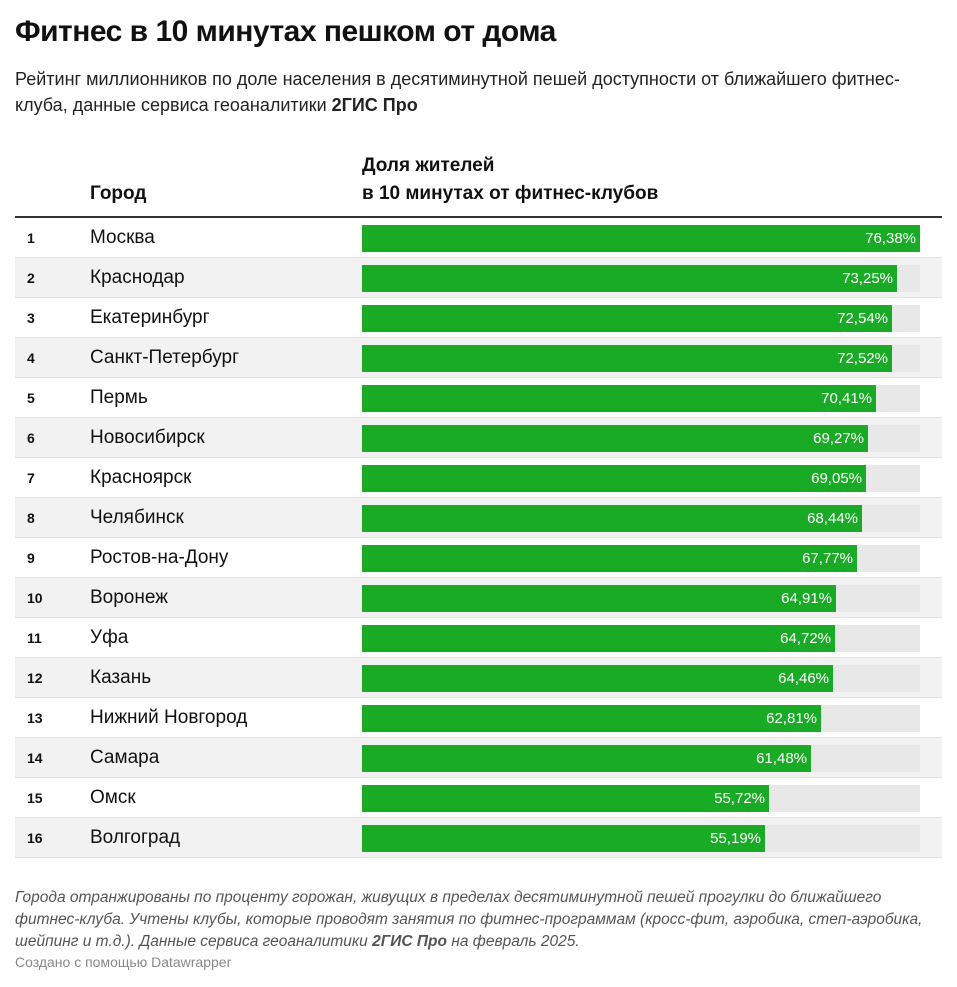 The height and width of the screenshot is (987, 957). I want to click on table-row: 3 Екатеринбург 72,54%, so click(478, 318).